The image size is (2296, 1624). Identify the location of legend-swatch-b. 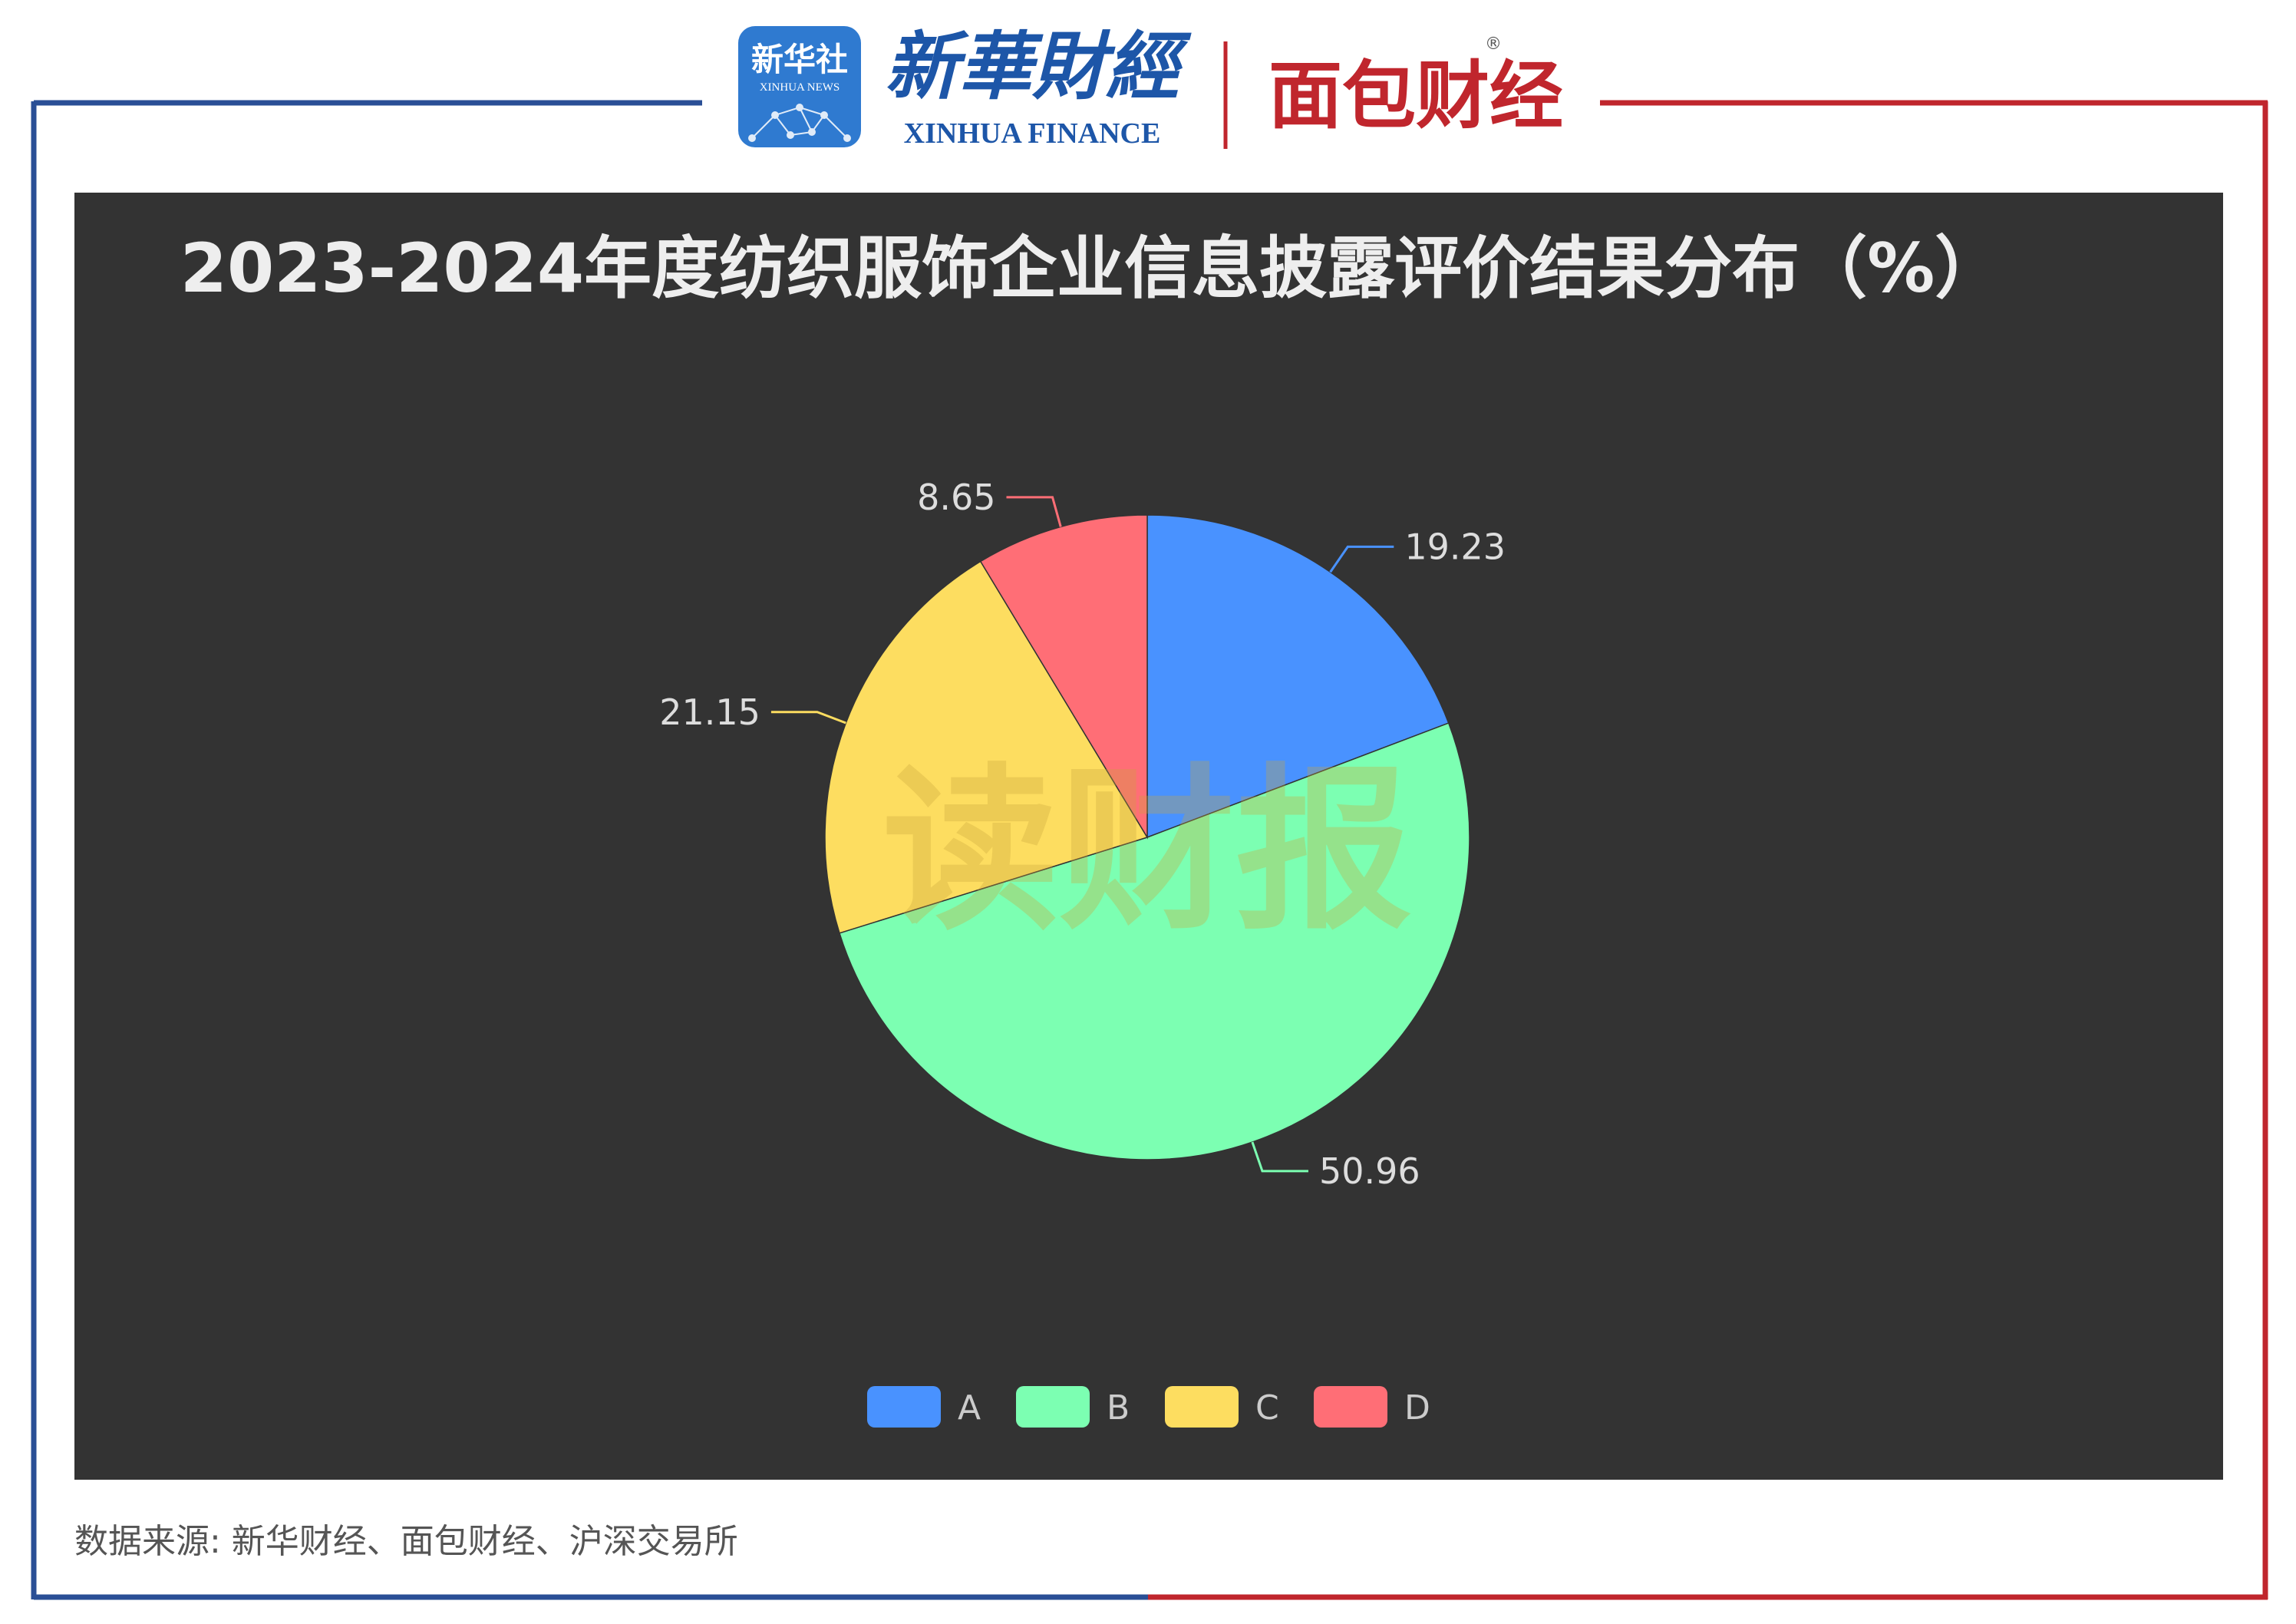
(1053, 1407).